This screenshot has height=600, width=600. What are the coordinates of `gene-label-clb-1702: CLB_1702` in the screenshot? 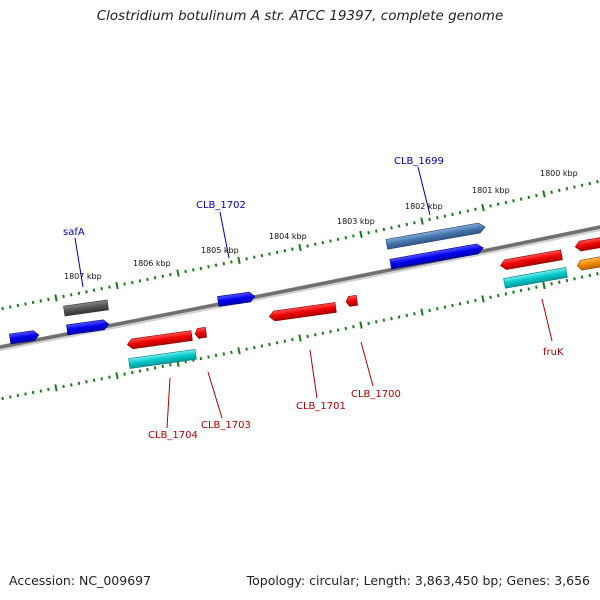 It's located at (221, 205).